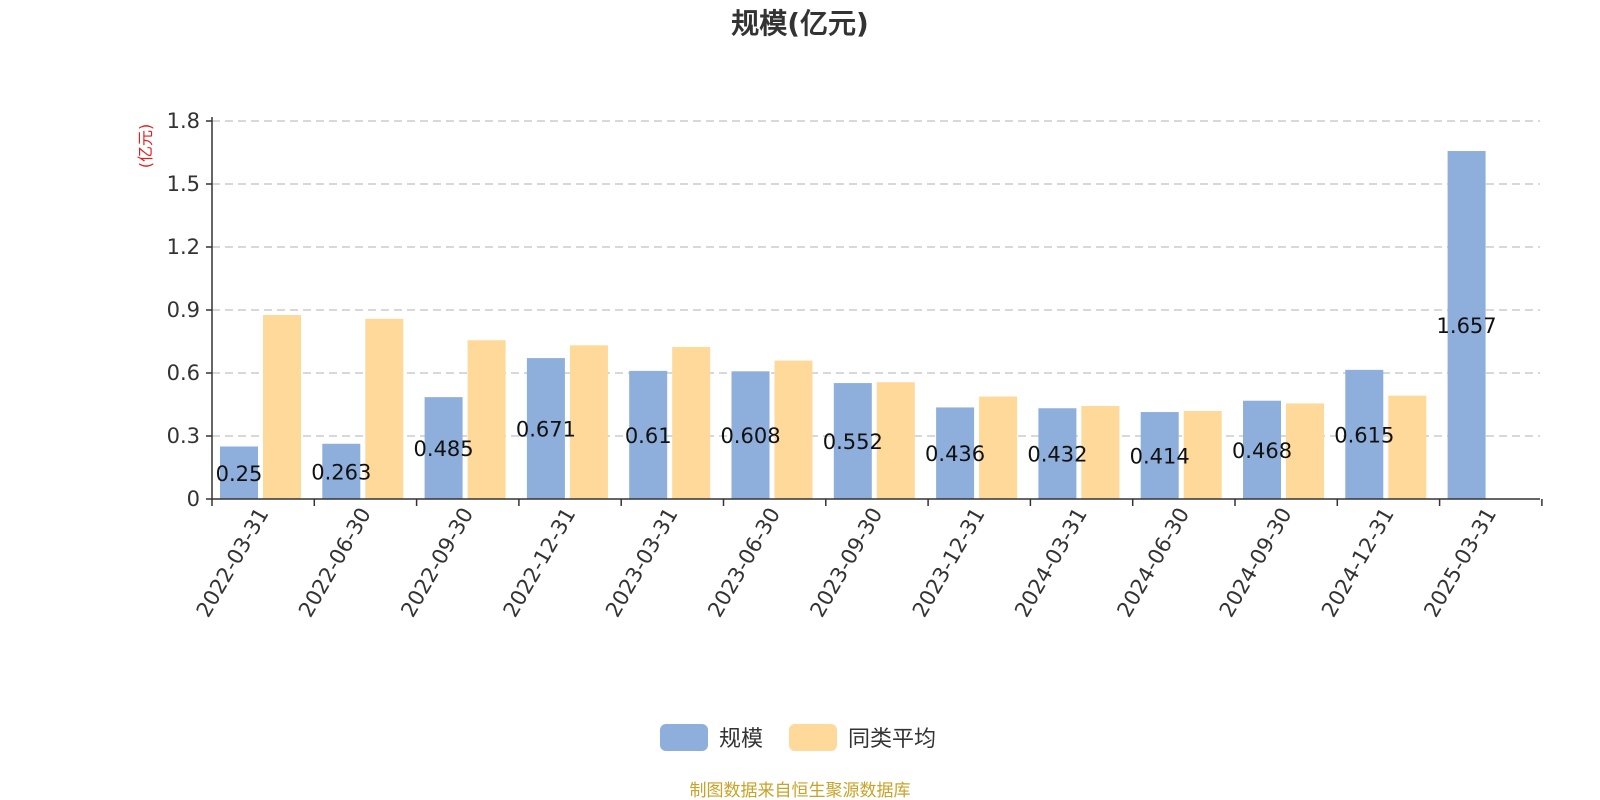 The height and width of the screenshot is (800, 1600). What do you see at coordinates (800, 23) in the screenshot?
I see `chart-title: 规模(亿元)` at bounding box center [800, 23].